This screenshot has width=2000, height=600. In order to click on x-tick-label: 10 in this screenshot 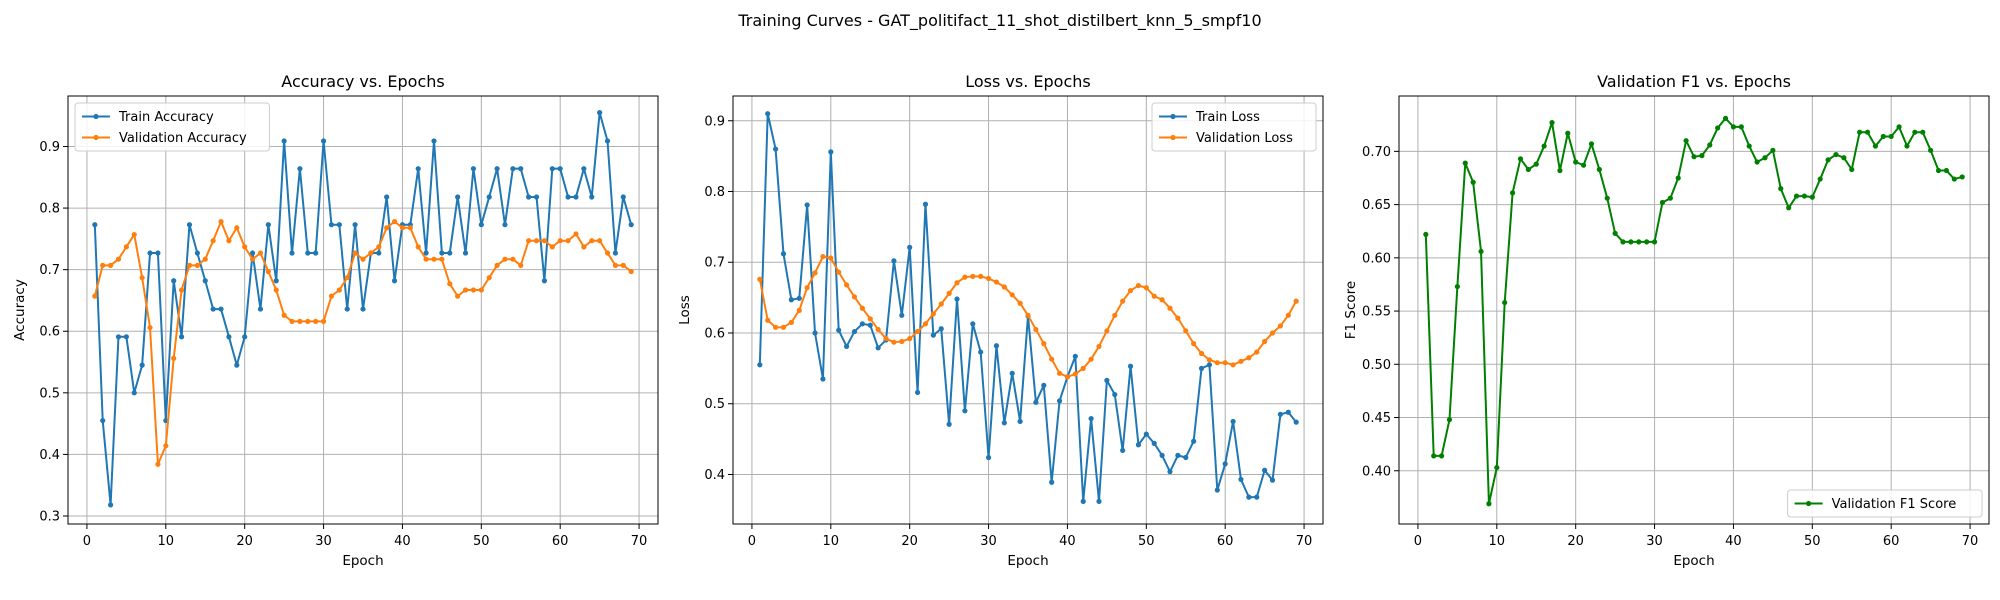, I will do `click(831, 541)`.